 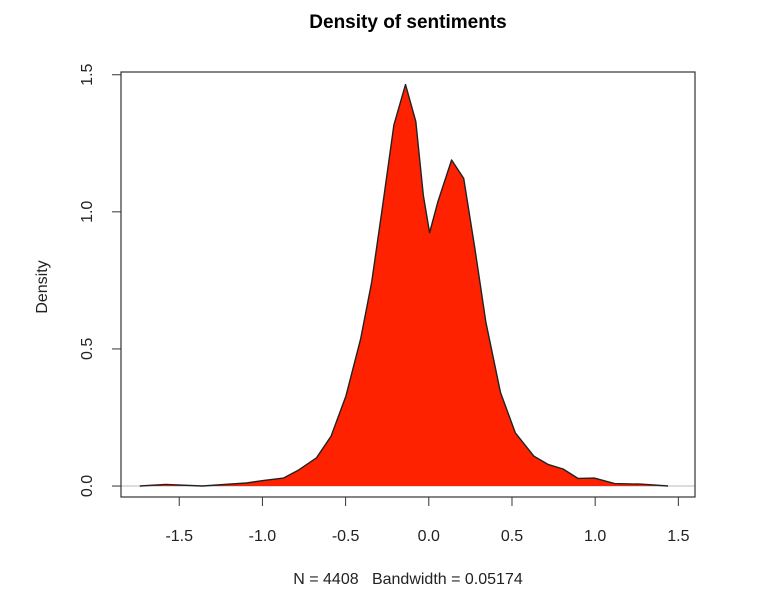 I want to click on y-axis: 0.0 0.5 1.0 1.5, so click(x=100, y=280).